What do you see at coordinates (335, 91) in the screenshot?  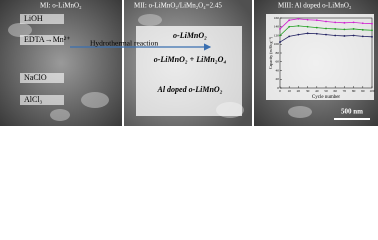 I see `x-tick-label: 60` at bounding box center [335, 91].